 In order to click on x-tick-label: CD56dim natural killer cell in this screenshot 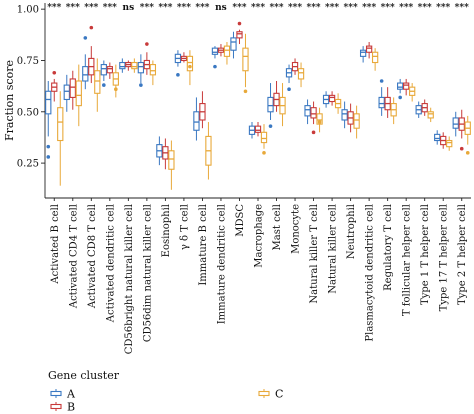, I will do `click(147, 273)`.